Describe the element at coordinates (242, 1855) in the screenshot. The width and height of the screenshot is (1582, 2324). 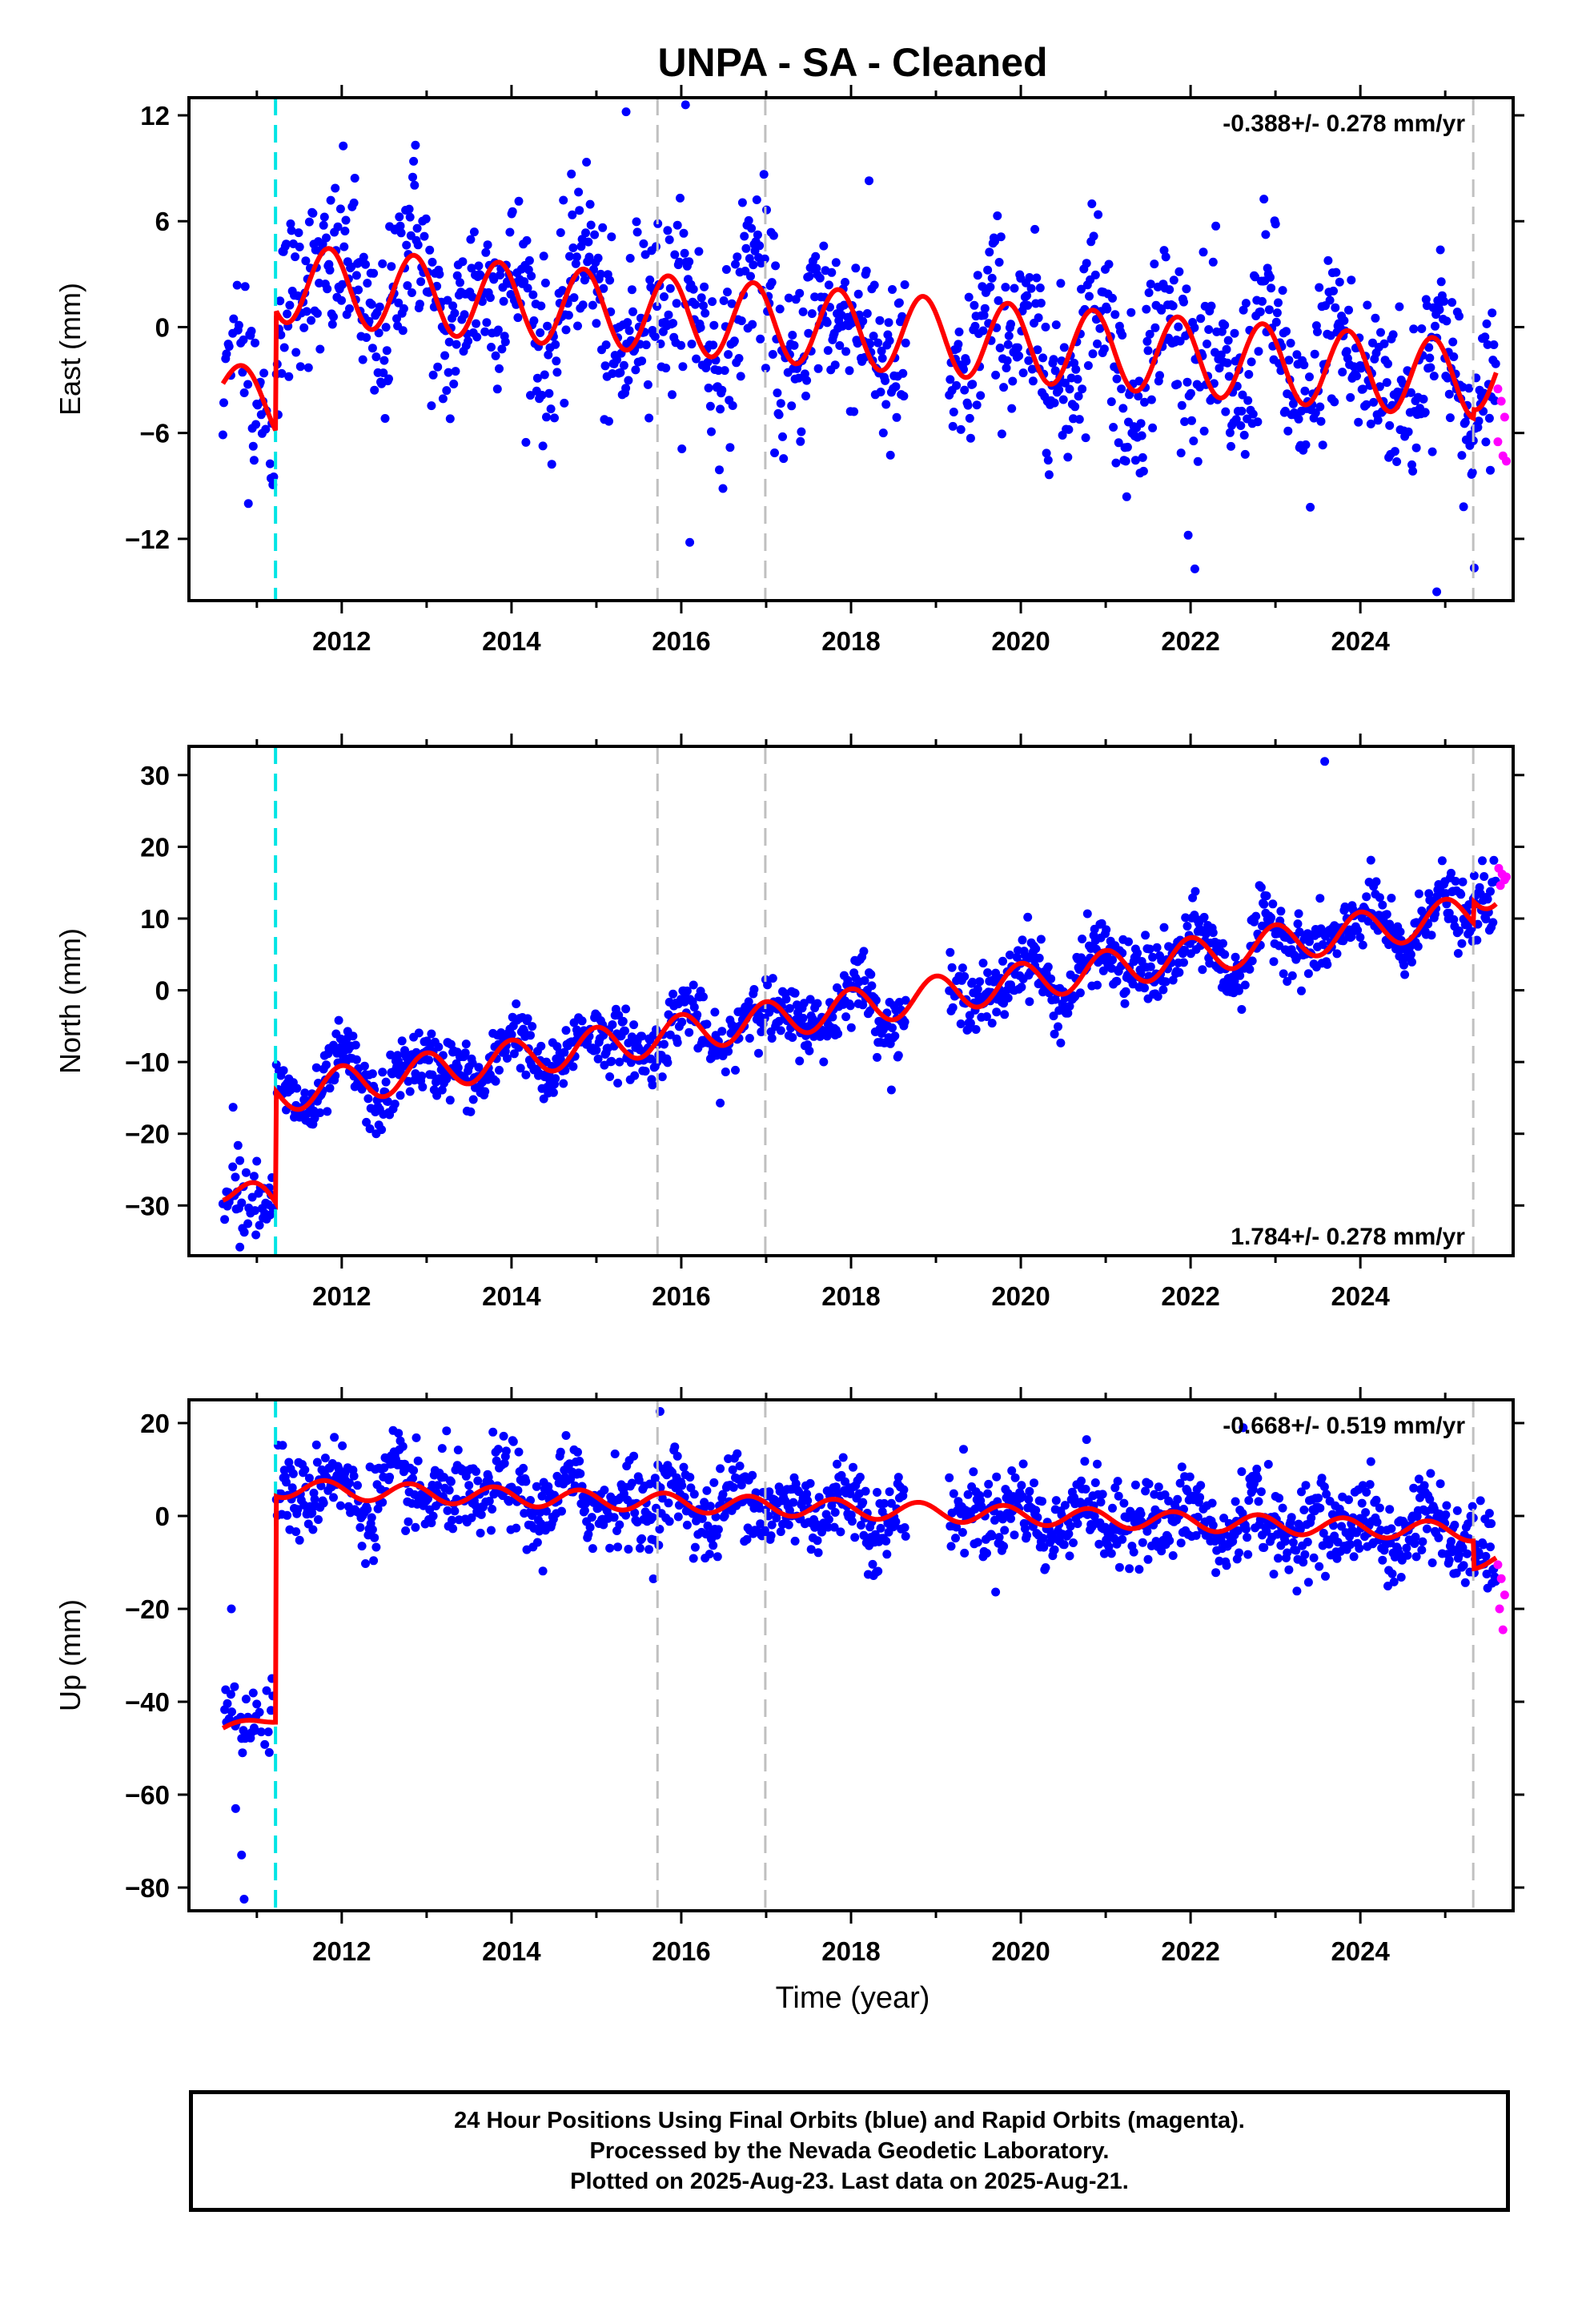
I see `outlier-point` at that location.